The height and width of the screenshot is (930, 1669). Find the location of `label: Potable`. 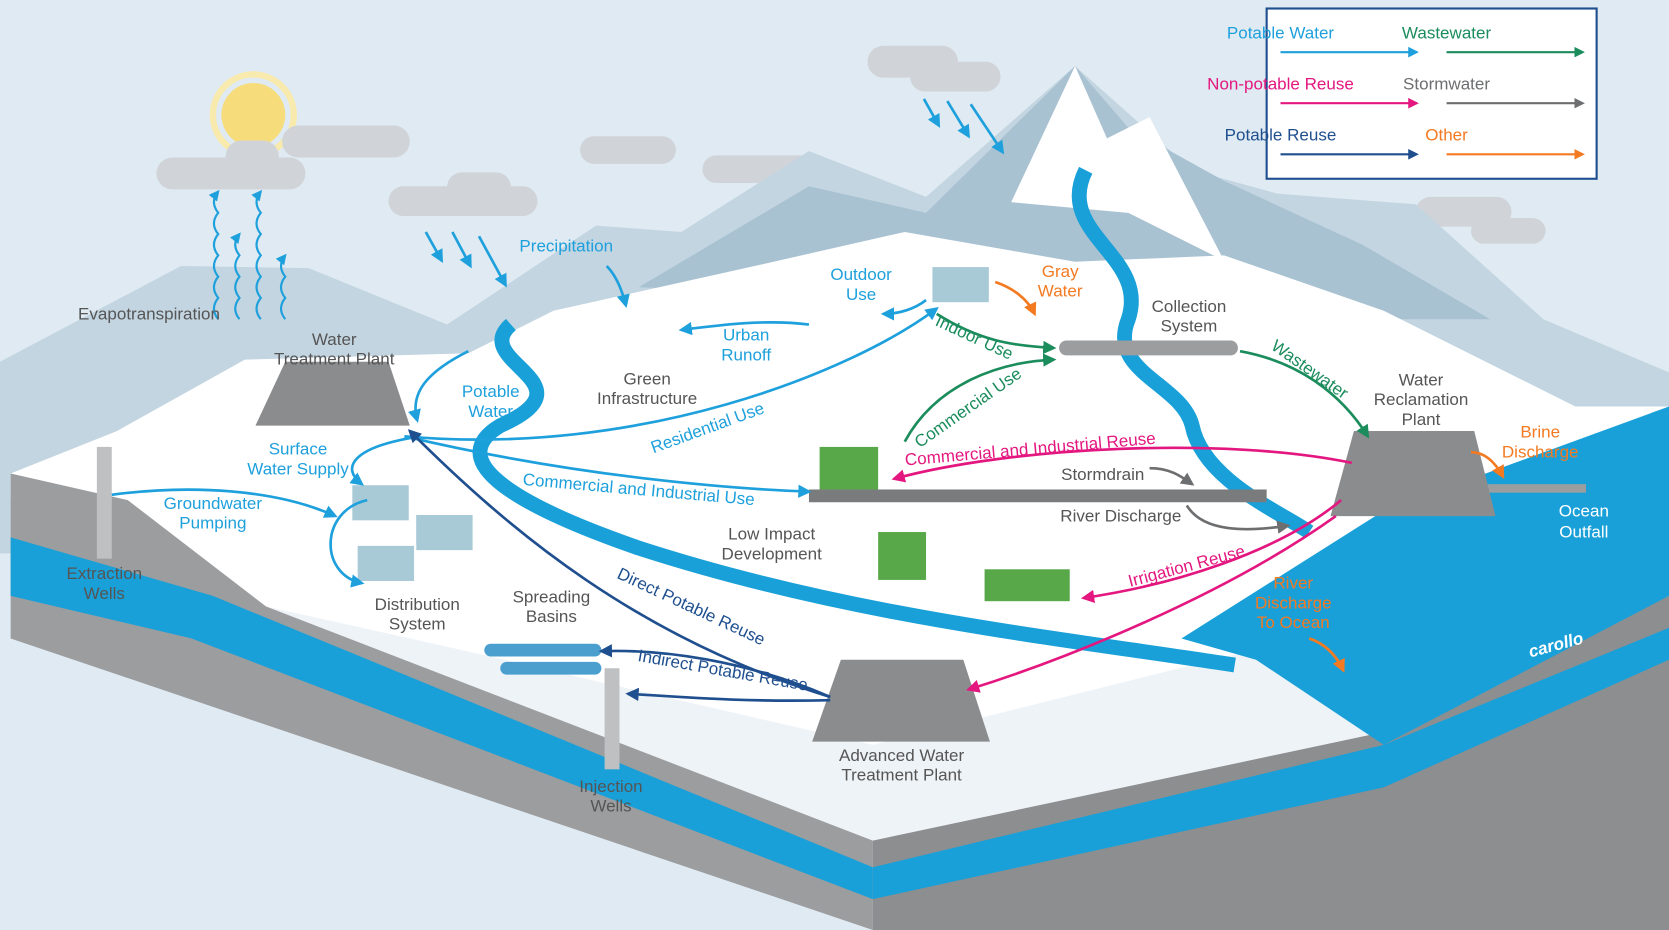

label: Potable is located at coordinates (491, 391).